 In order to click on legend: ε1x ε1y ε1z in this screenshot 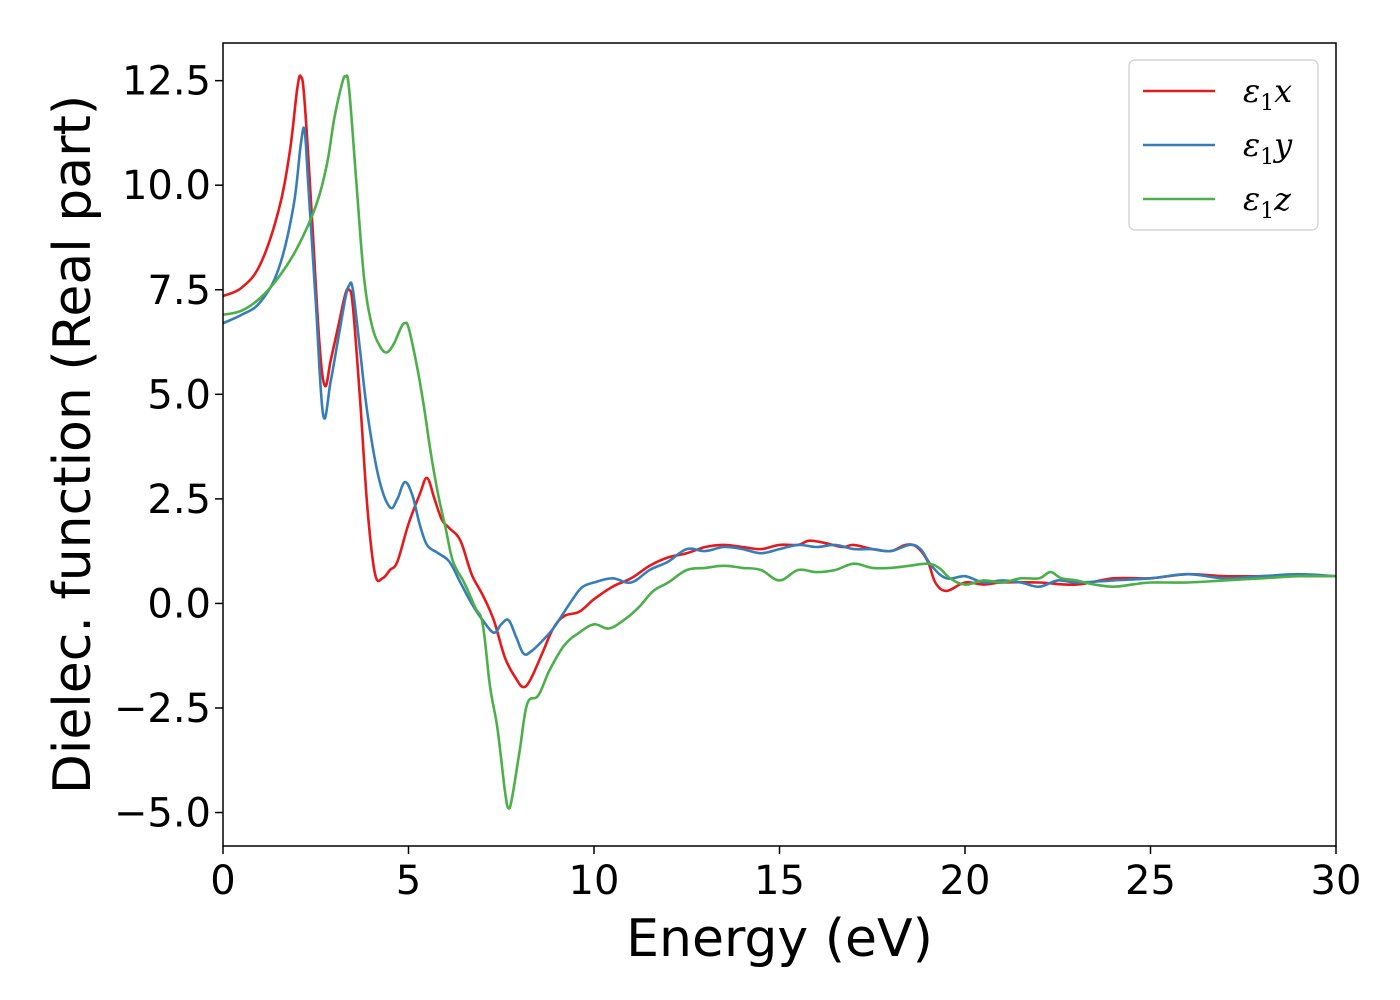, I will do `click(1223, 145)`.